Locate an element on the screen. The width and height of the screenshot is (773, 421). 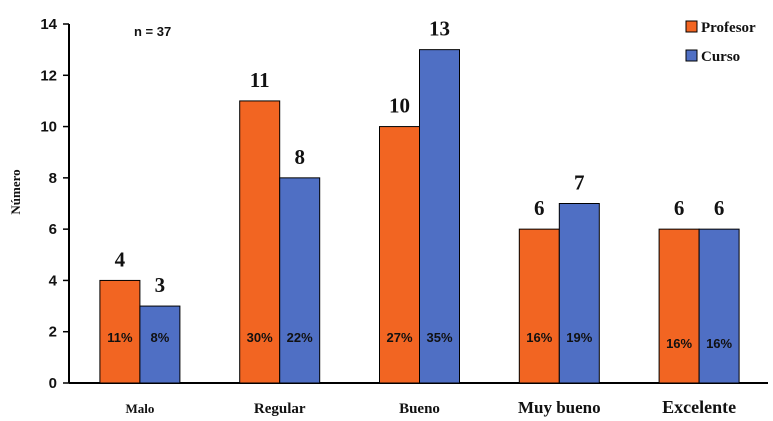
x-category-label: Regular is located at coordinates (280, 409).